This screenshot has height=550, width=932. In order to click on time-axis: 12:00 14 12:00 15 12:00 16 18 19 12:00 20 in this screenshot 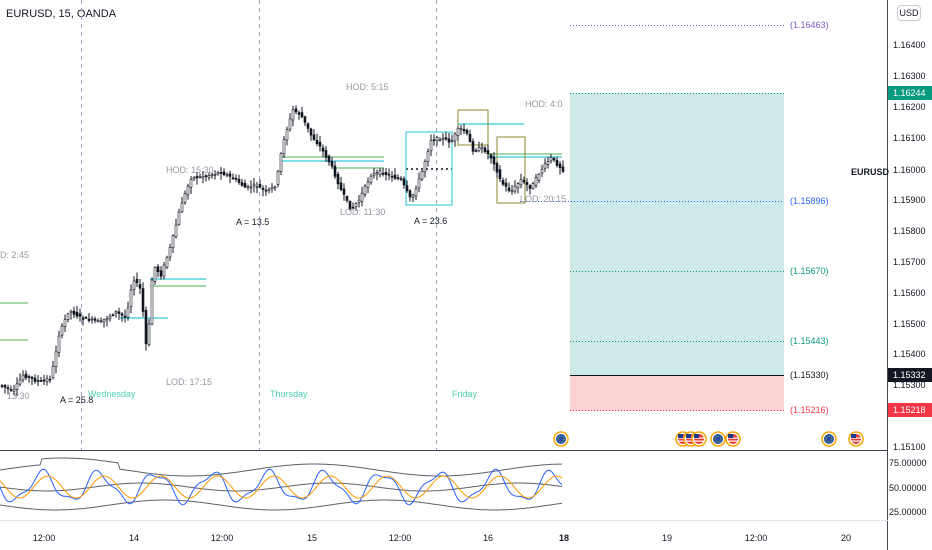, I will do `click(442, 538)`.